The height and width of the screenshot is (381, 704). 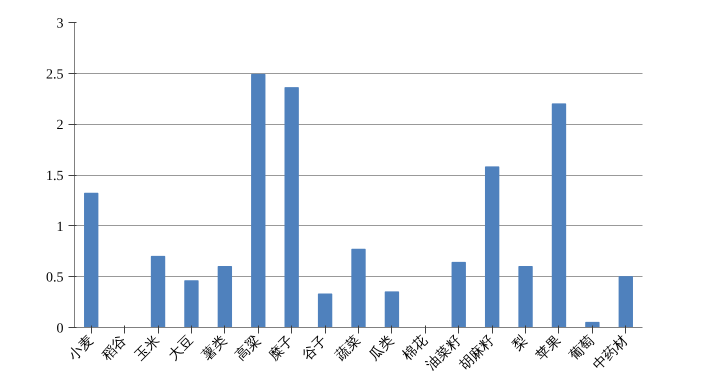 What do you see at coordinates (348, 348) in the screenshot?
I see `x-tick-label: 蔬菜` at bounding box center [348, 348].